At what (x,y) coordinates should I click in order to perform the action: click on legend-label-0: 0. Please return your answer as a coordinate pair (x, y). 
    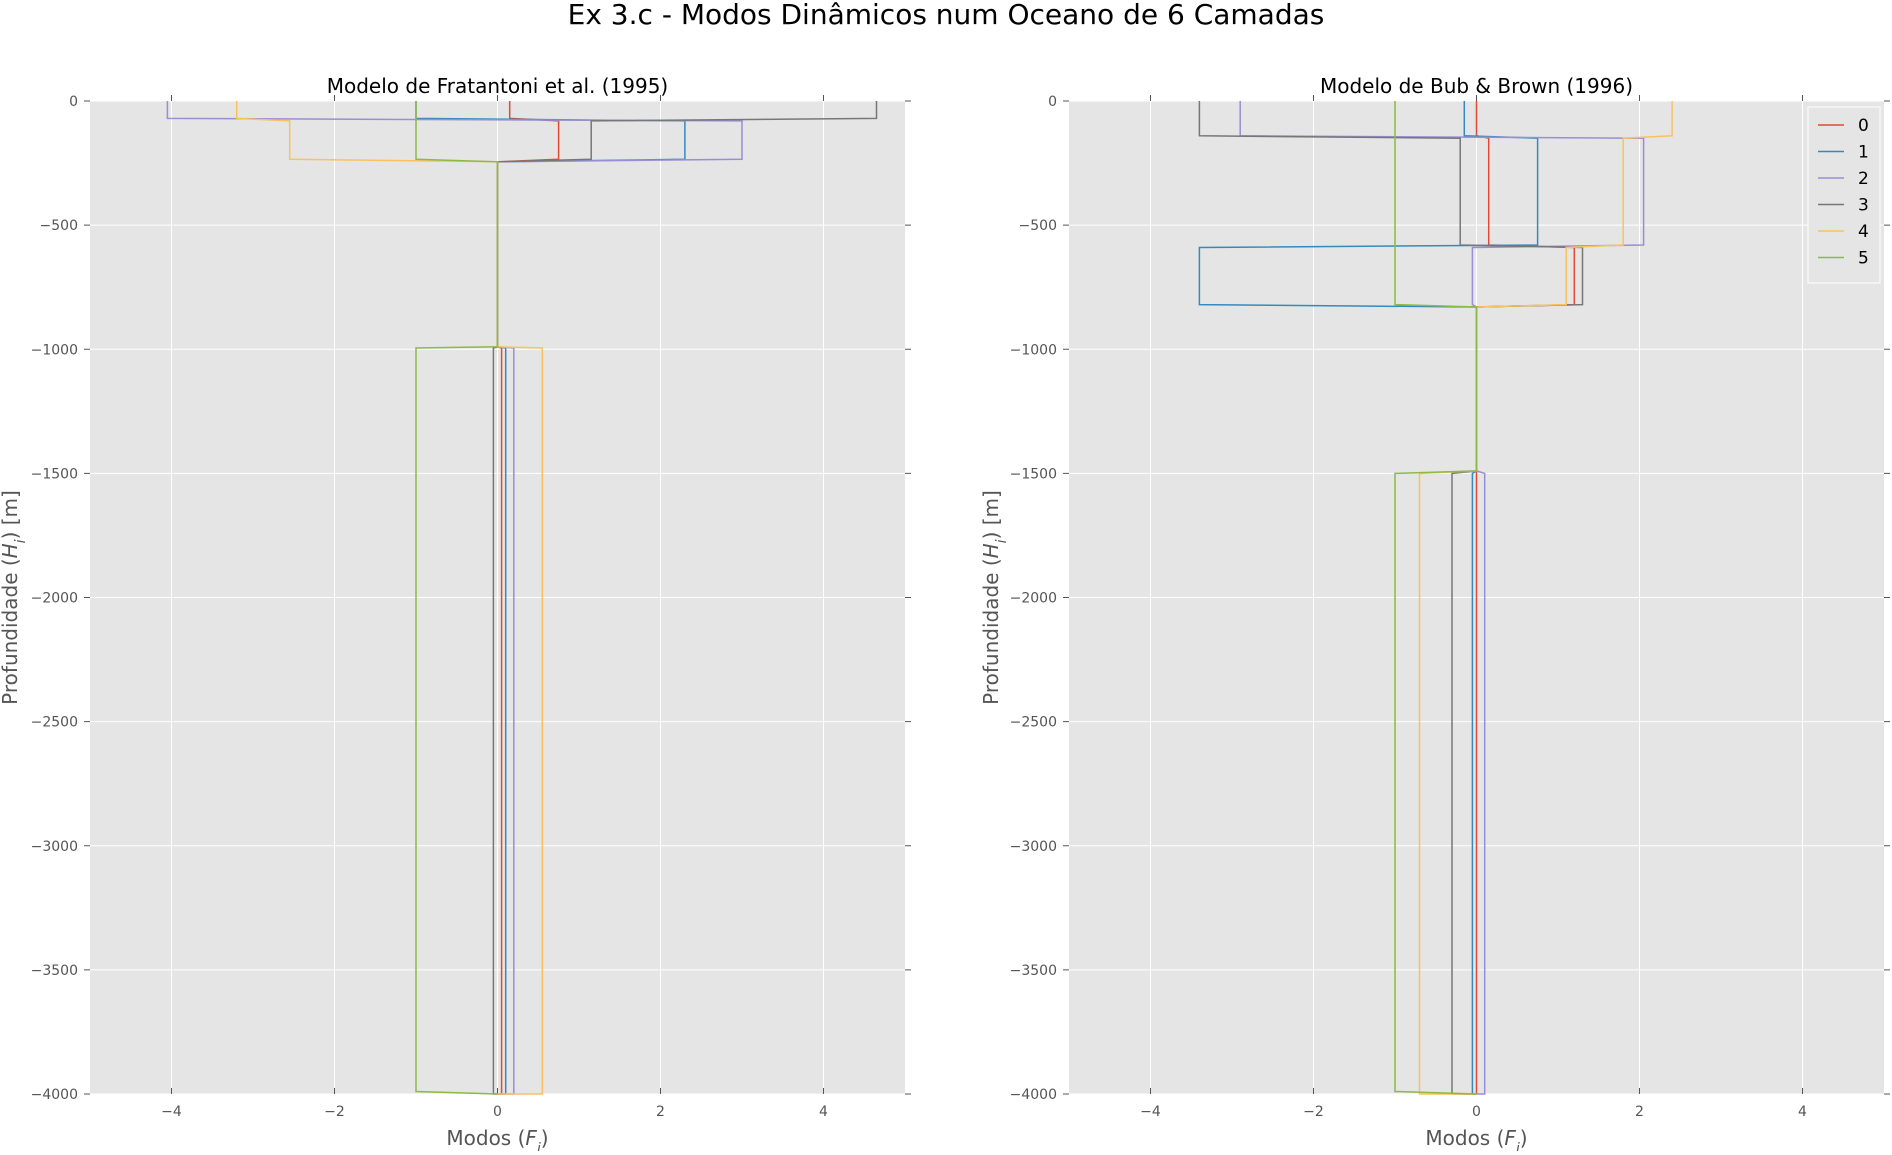
    Looking at the image, I should click on (1863, 126).